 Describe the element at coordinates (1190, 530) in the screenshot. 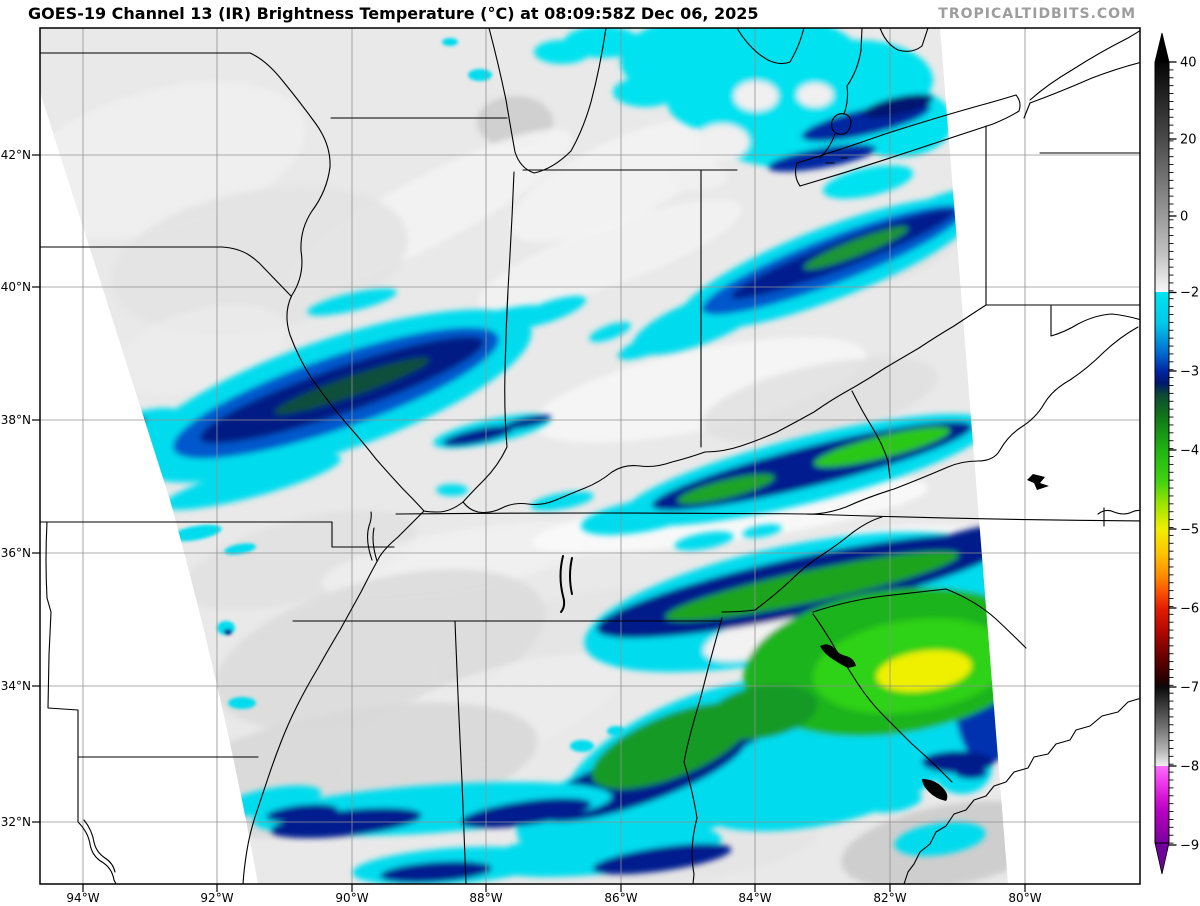

I see `cb-label-m50: −50` at that location.